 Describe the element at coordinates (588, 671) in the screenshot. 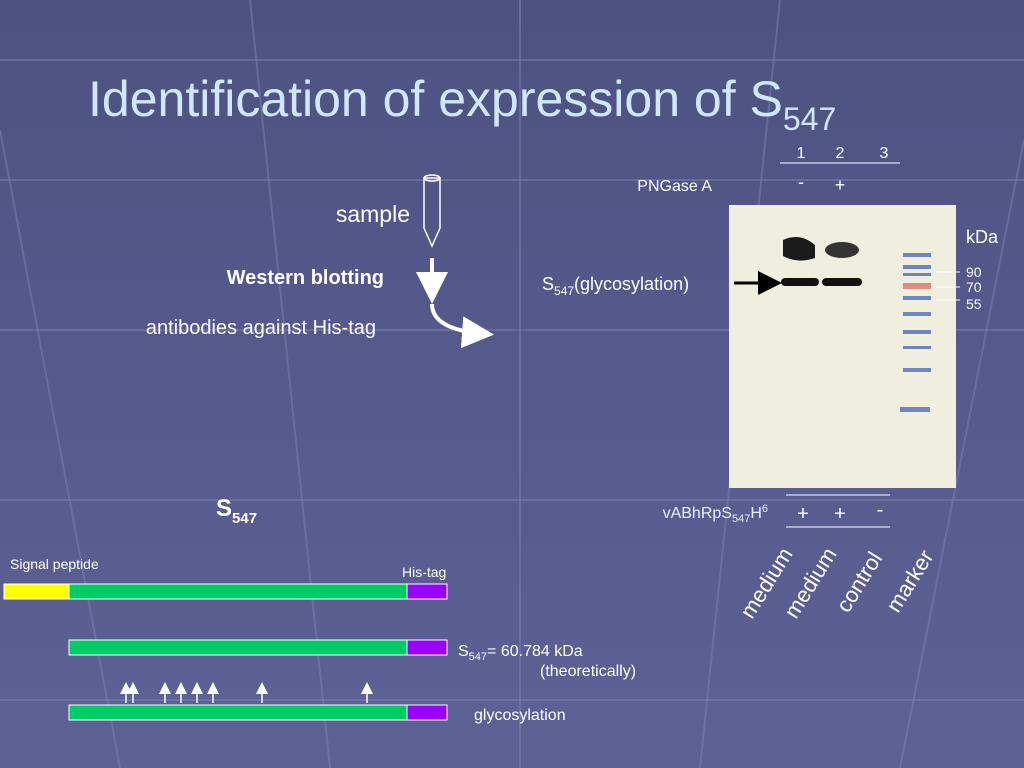

I see `mass-note: (theoretically)` at that location.